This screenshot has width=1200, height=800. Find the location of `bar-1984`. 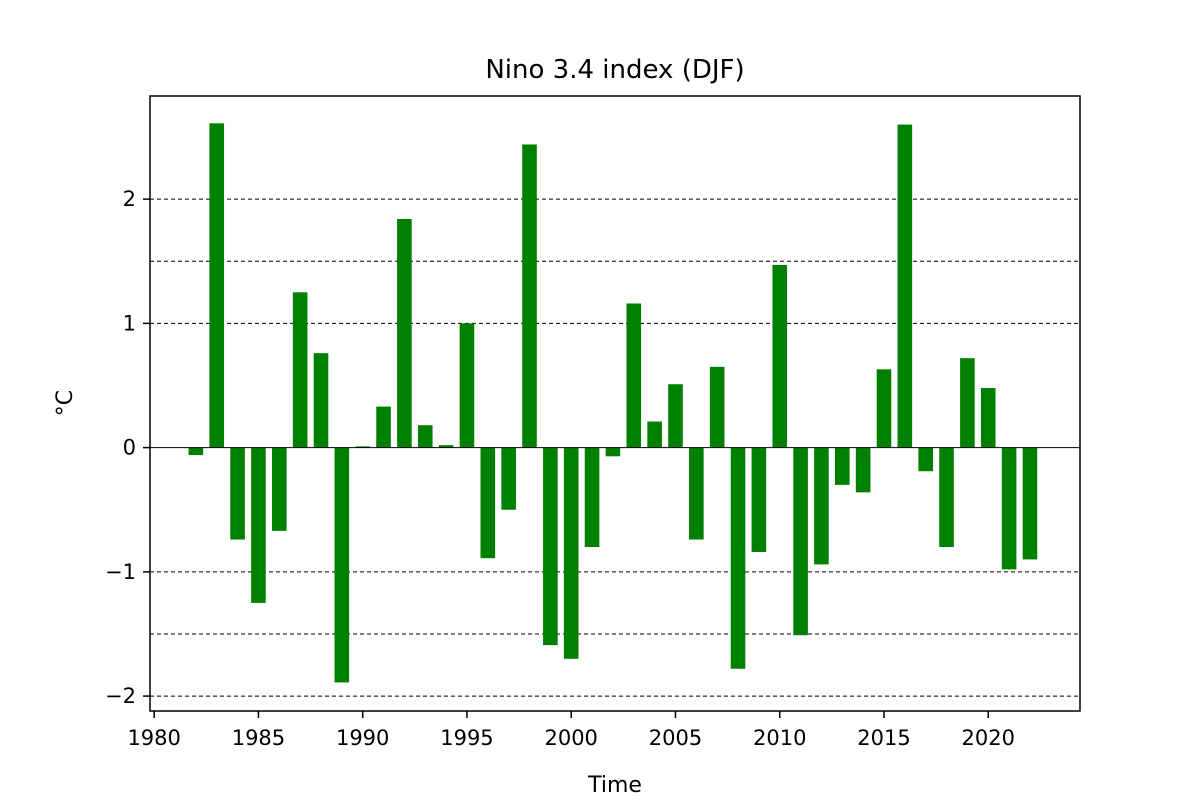

bar-1984 is located at coordinates (237, 493).